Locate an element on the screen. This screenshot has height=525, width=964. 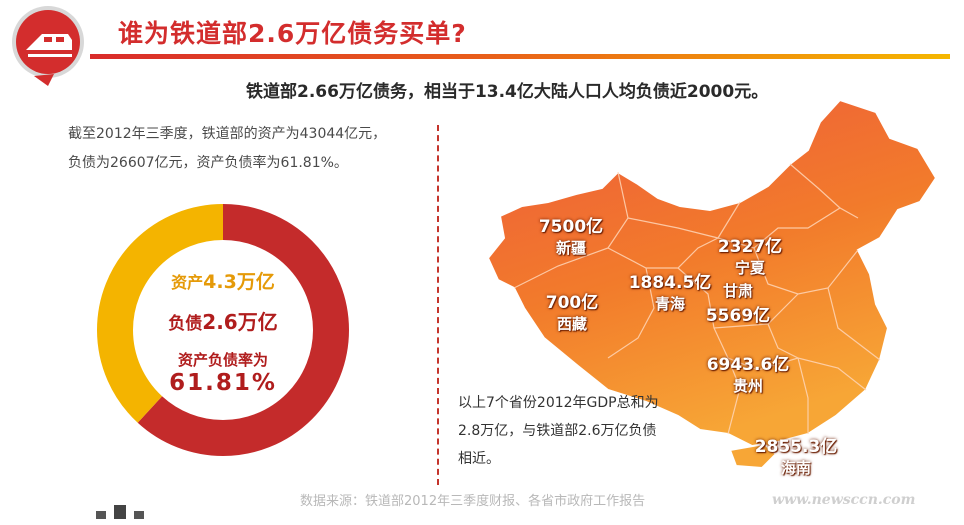
province-label-xizang: 700亿 西藏 is located at coordinates (572, 311).